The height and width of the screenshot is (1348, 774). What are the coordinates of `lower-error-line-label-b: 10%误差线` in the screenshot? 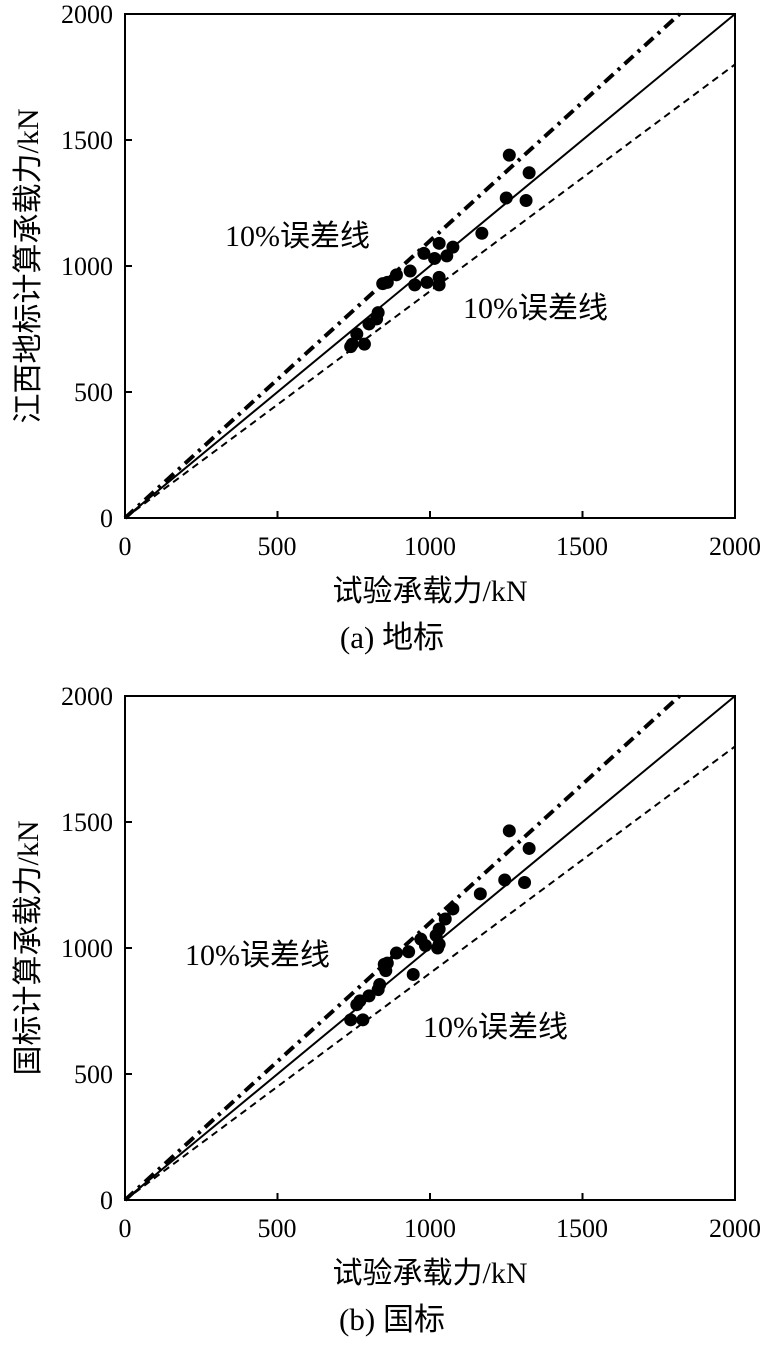 It's located at (495, 1027).